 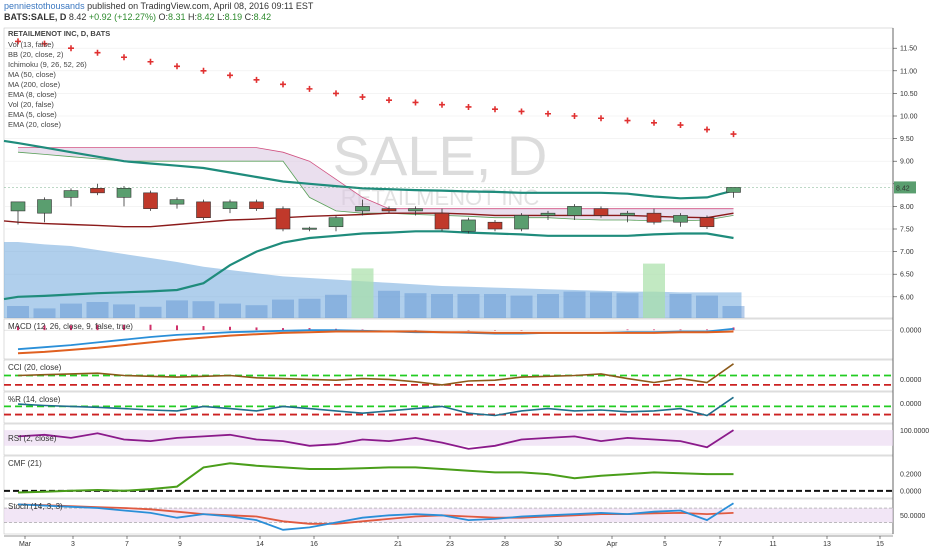 I want to click on open-value: 8.31, so click(x=177, y=17).